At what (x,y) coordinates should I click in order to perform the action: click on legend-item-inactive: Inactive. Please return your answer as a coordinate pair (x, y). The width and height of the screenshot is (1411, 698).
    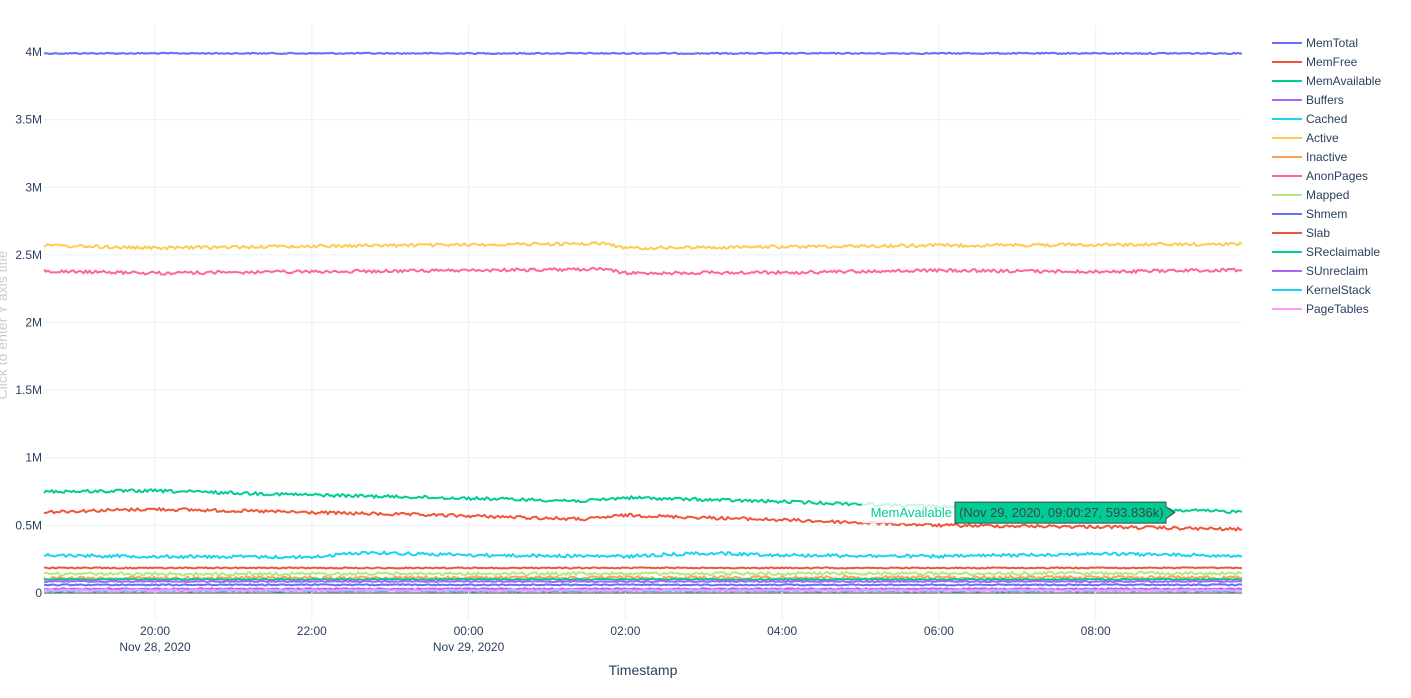
    Looking at the image, I should click on (1310, 157).